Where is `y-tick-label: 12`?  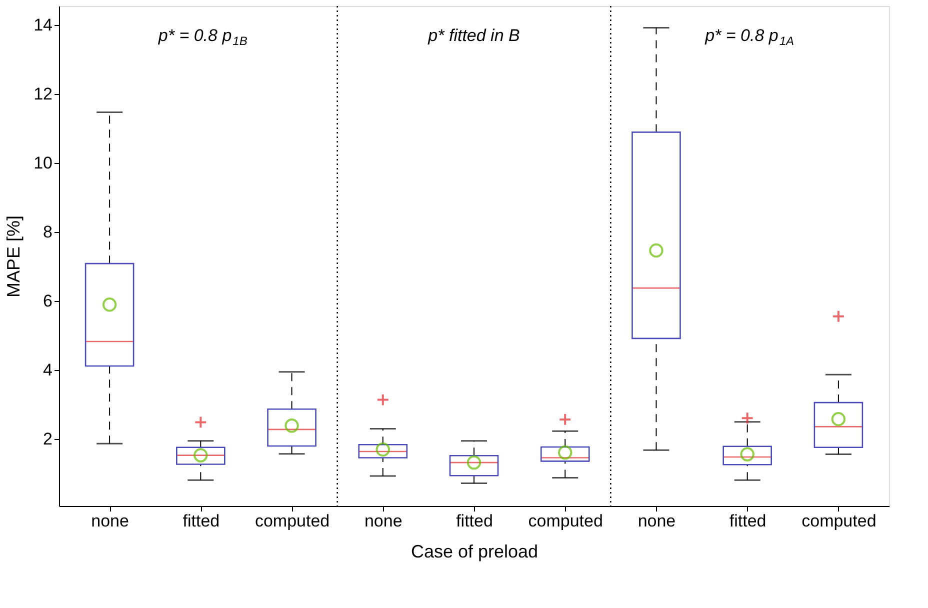 y-tick-label: 12 is located at coordinates (43, 94).